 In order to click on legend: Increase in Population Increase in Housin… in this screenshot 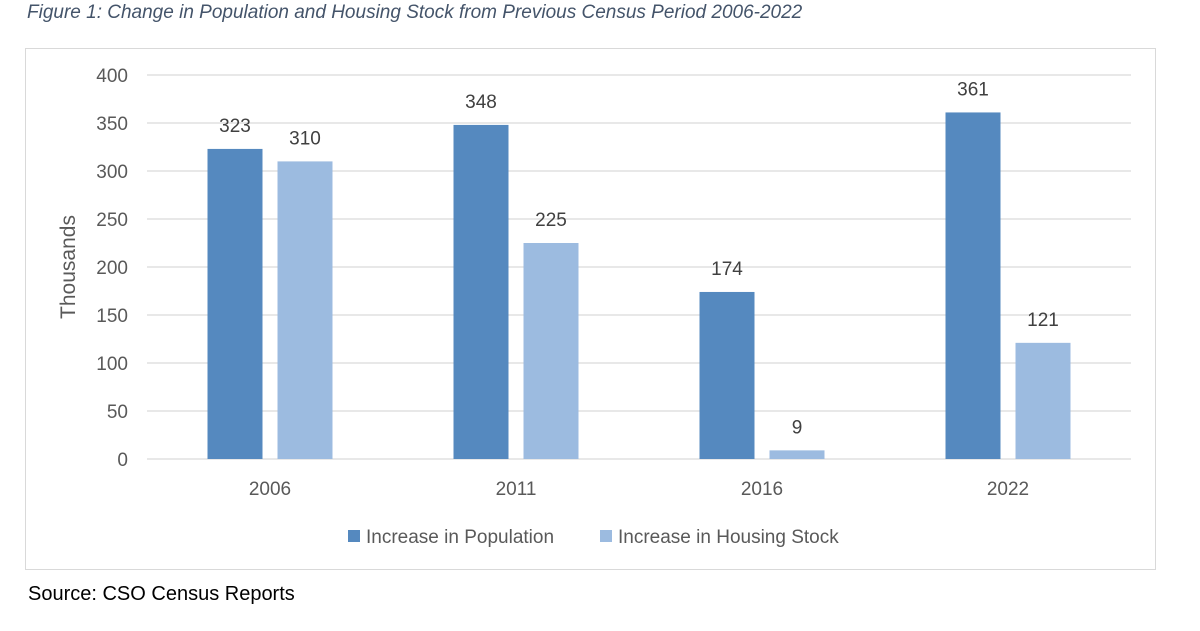, I will do `click(593, 537)`.